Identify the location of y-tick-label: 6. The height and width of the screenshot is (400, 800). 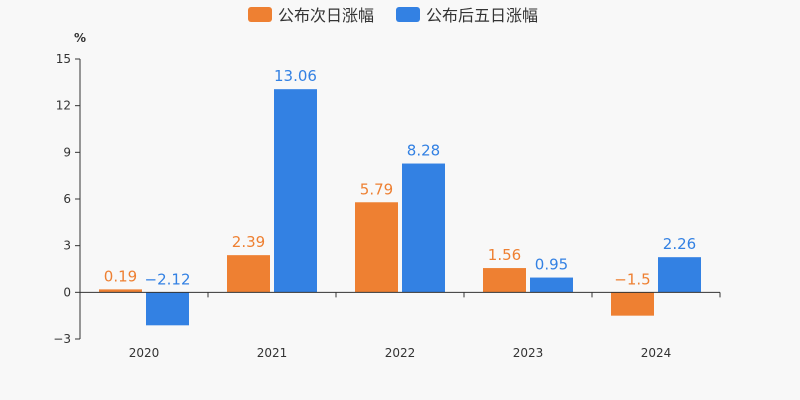
(67, 199).